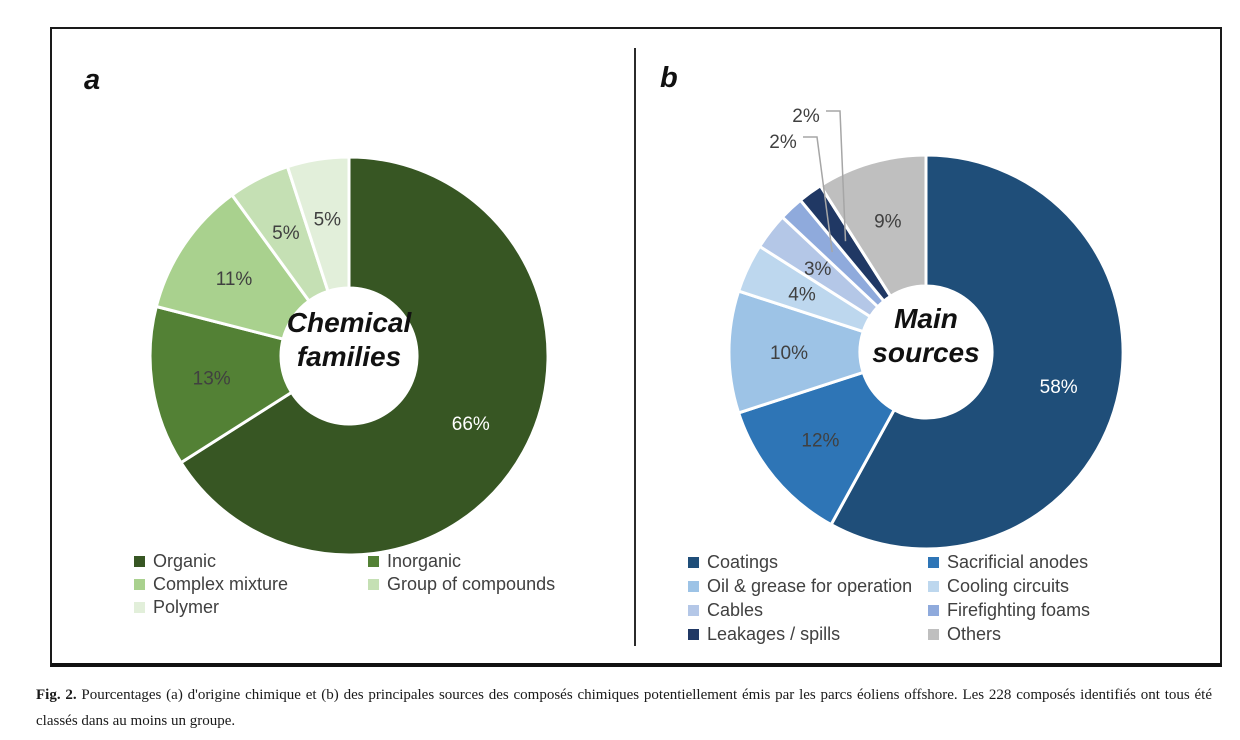 The height and width of the screenshot is (740, 1240). I want to click on legend-label: Sacrificial anodes, so click(1018, 561).